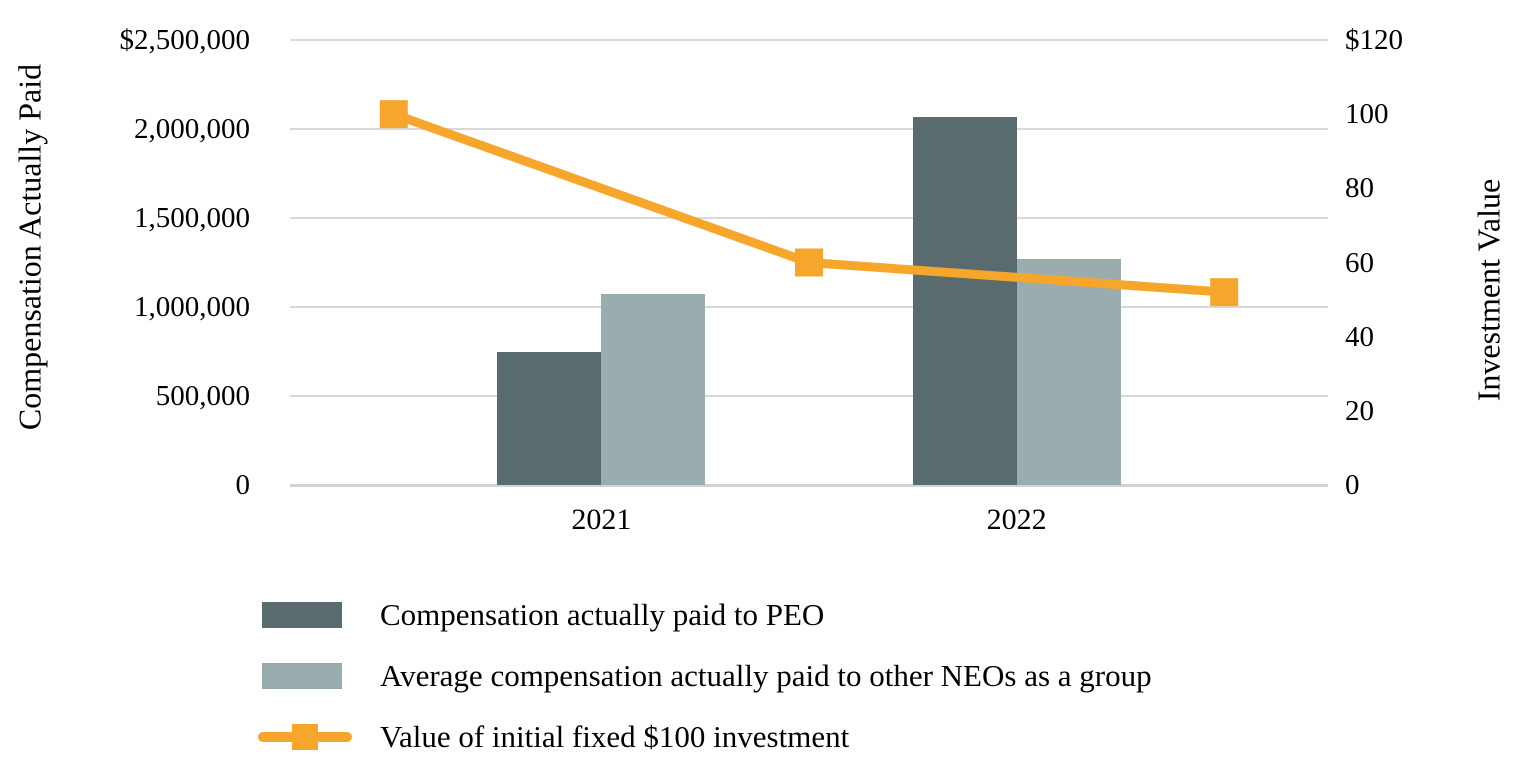 This screenshot has width=1528, height=777. I want to click on right-axis-title: Investment Value, so click(1488, 290).